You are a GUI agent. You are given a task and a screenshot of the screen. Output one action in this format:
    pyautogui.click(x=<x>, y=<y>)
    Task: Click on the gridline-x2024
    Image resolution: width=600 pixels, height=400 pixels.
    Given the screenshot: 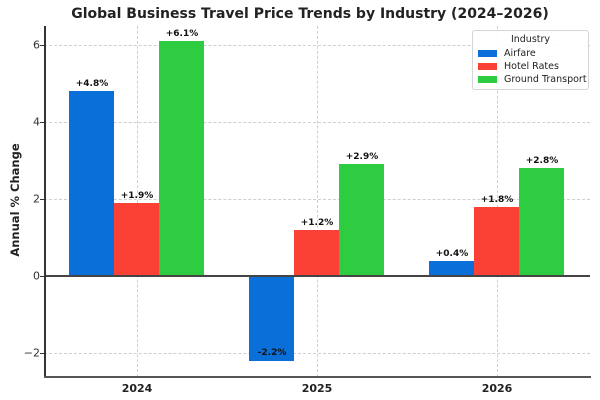 What is the action you would take?
    pyautogui.click(x=137, y=201)
    